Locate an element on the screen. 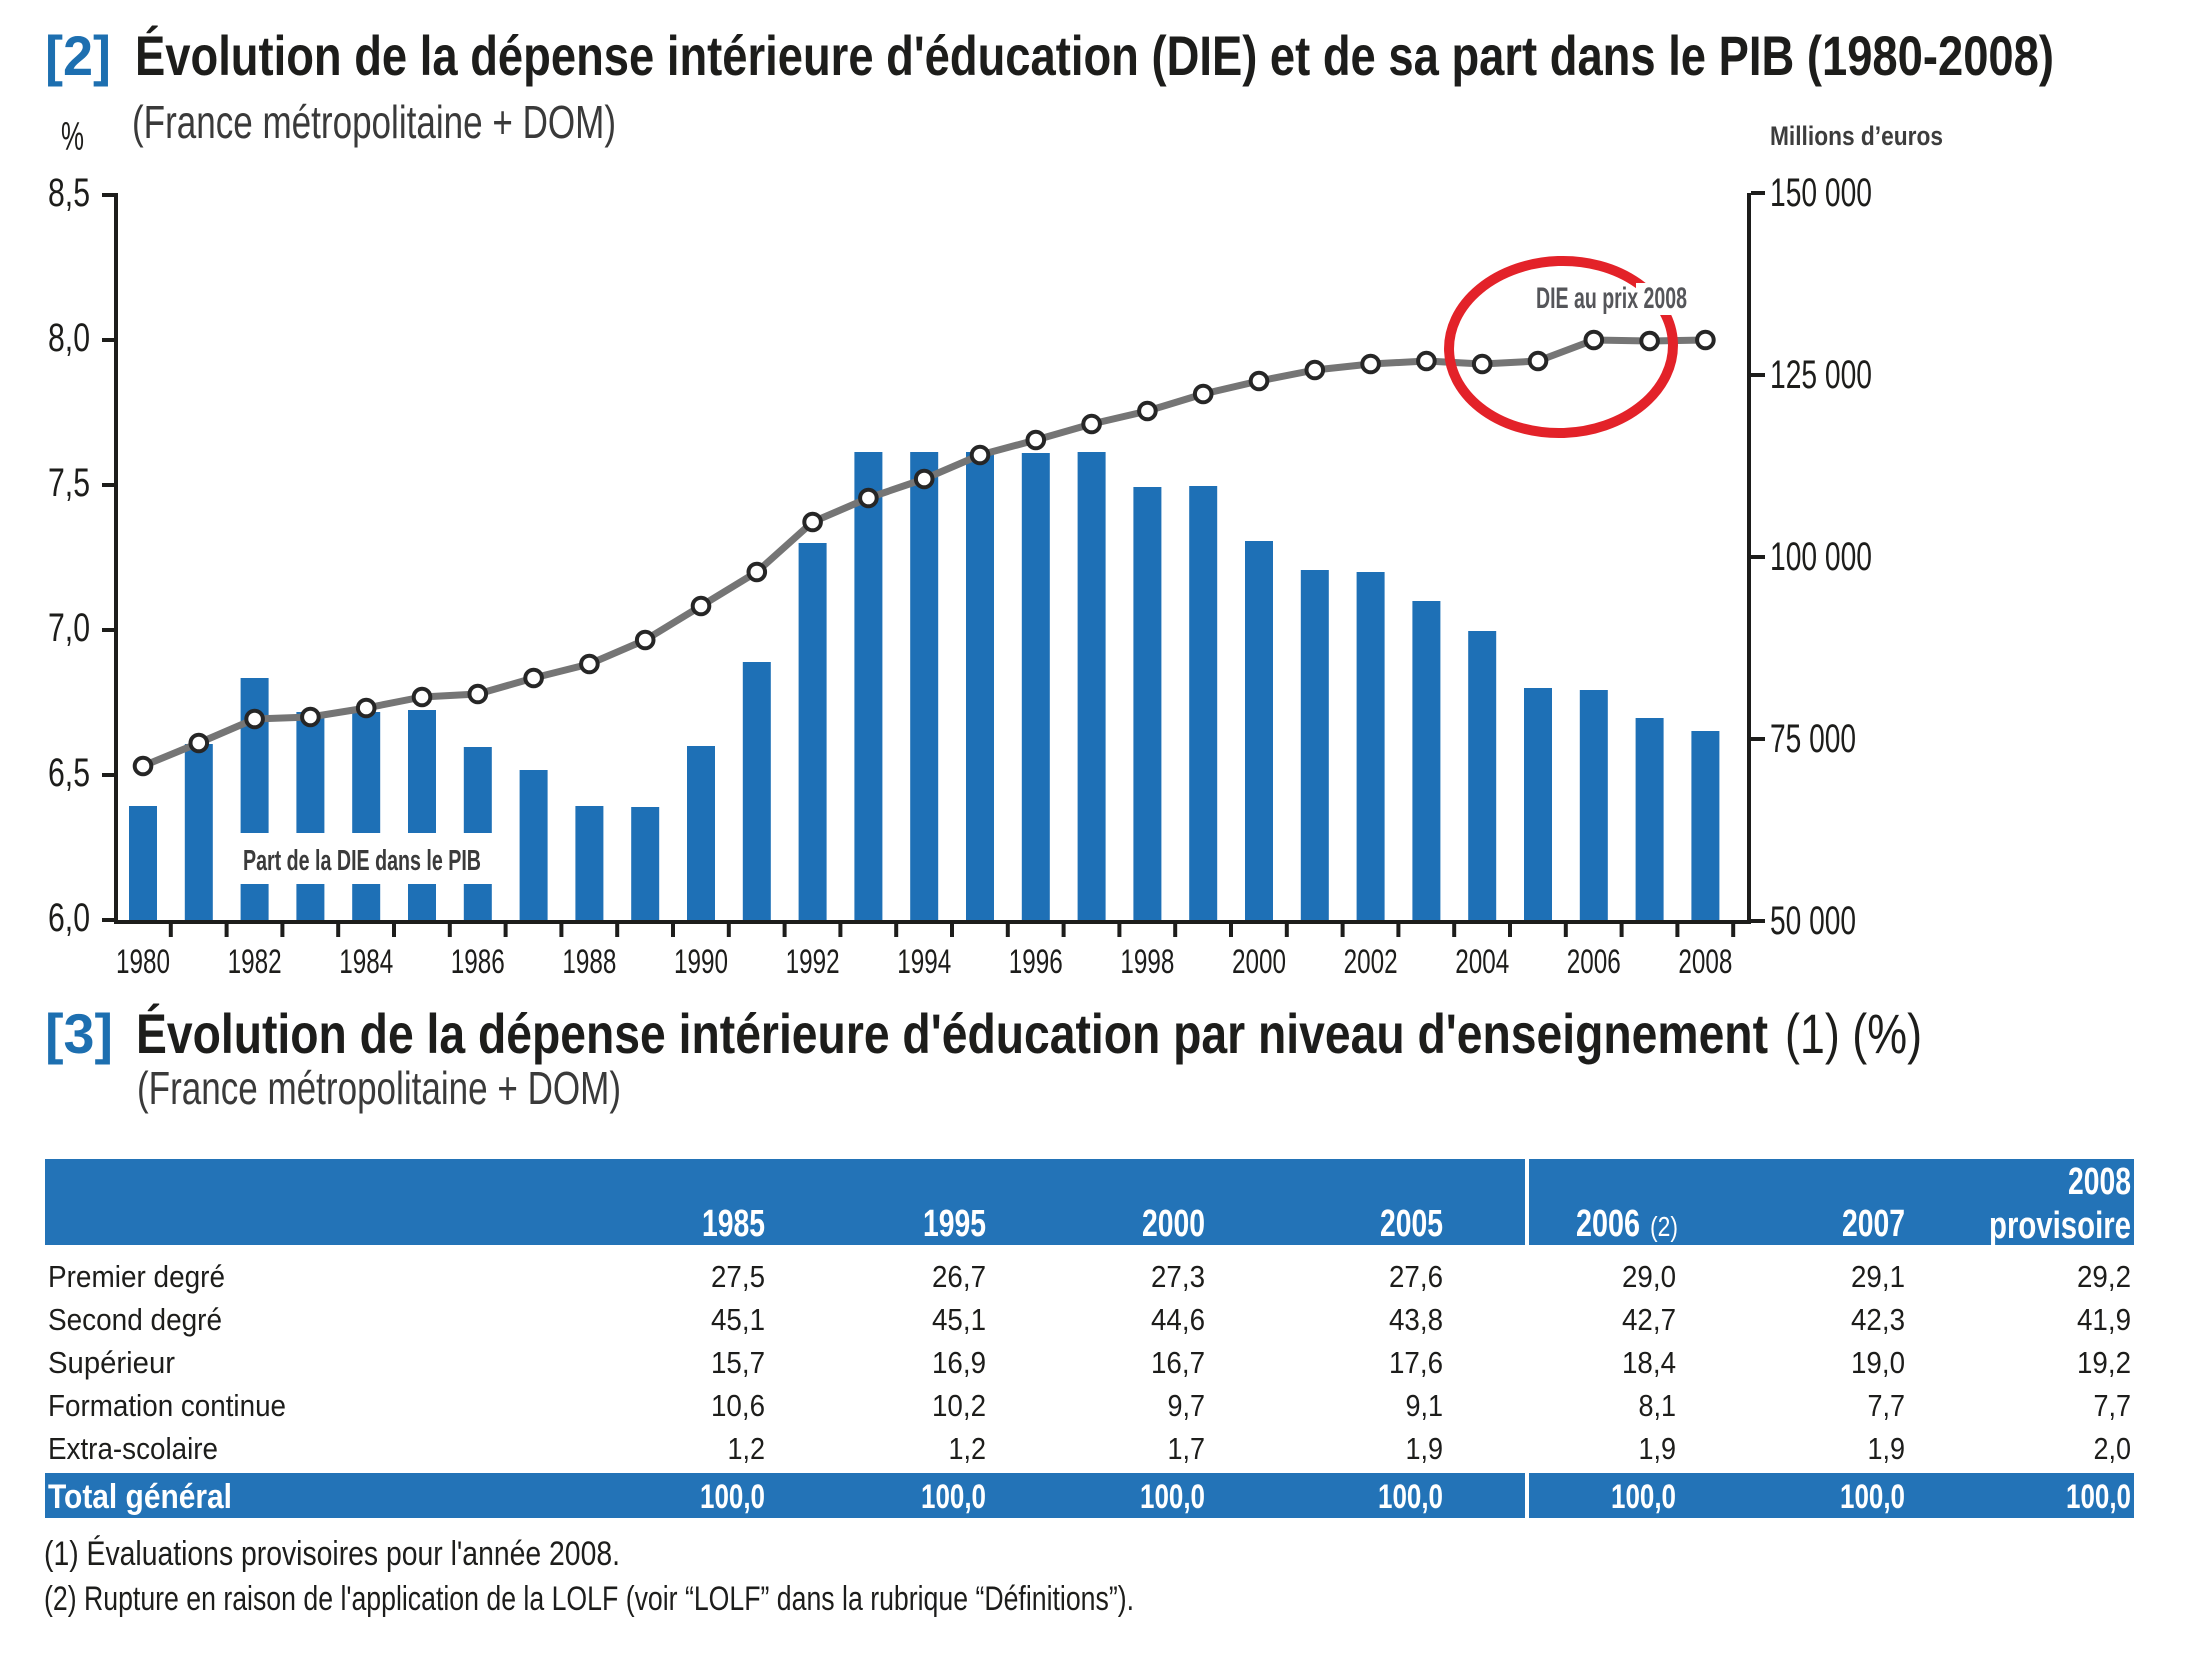  svg-text: 27,6 is located at coordinates (1416, 1276).